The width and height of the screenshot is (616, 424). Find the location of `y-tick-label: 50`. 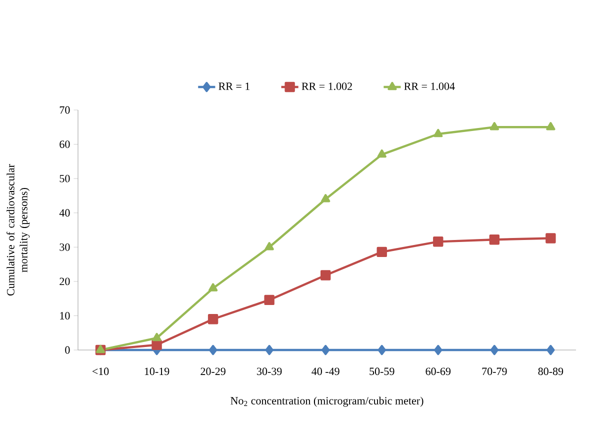

y-tick-label: 50 is located at coordinates (65, 178).